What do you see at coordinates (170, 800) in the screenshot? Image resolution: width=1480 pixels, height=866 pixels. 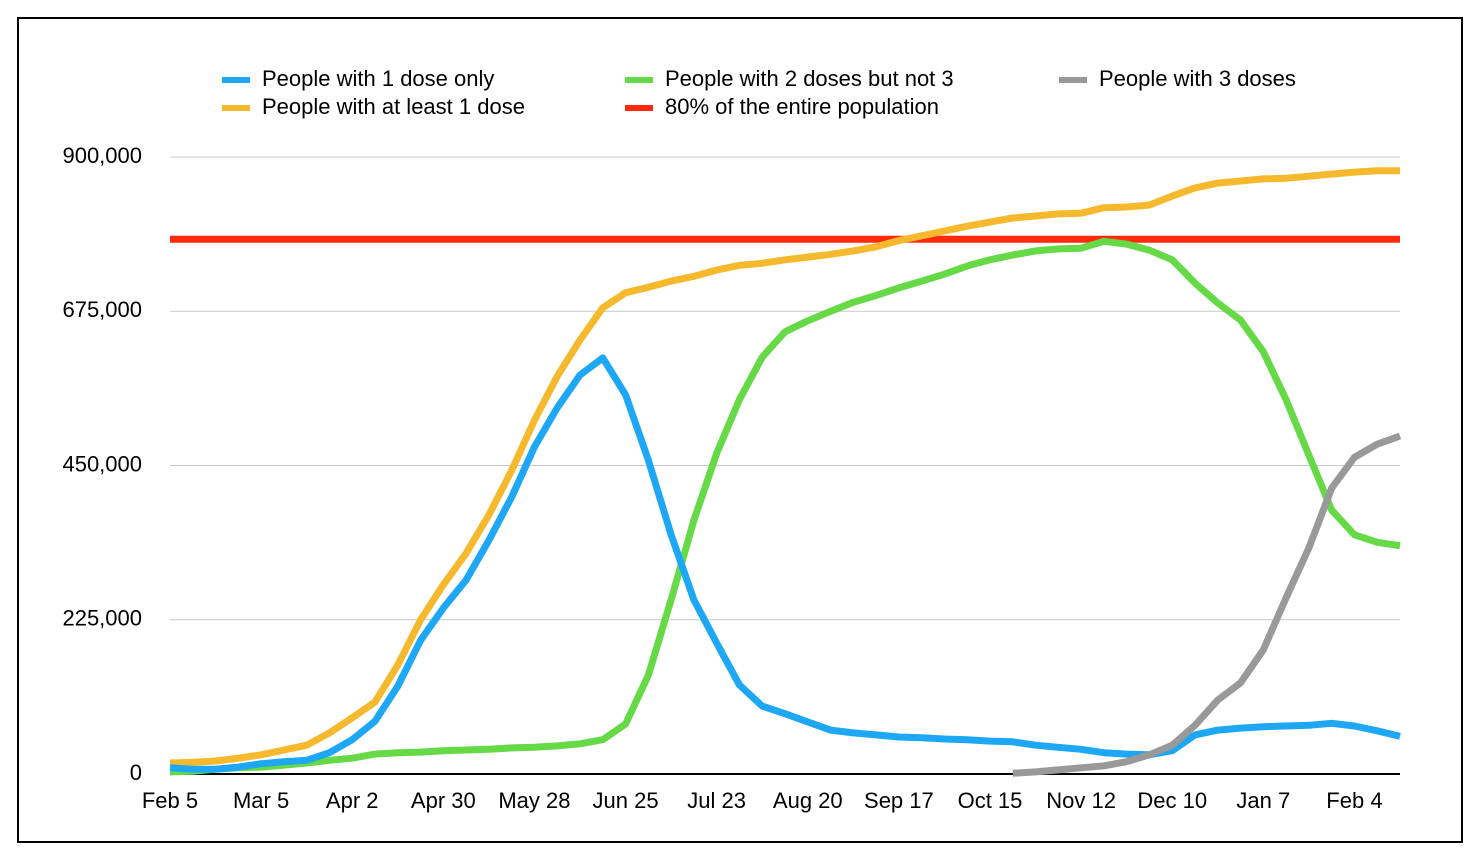 I see `x-tick-label: Feb 5` at bounding box center [170, 800].